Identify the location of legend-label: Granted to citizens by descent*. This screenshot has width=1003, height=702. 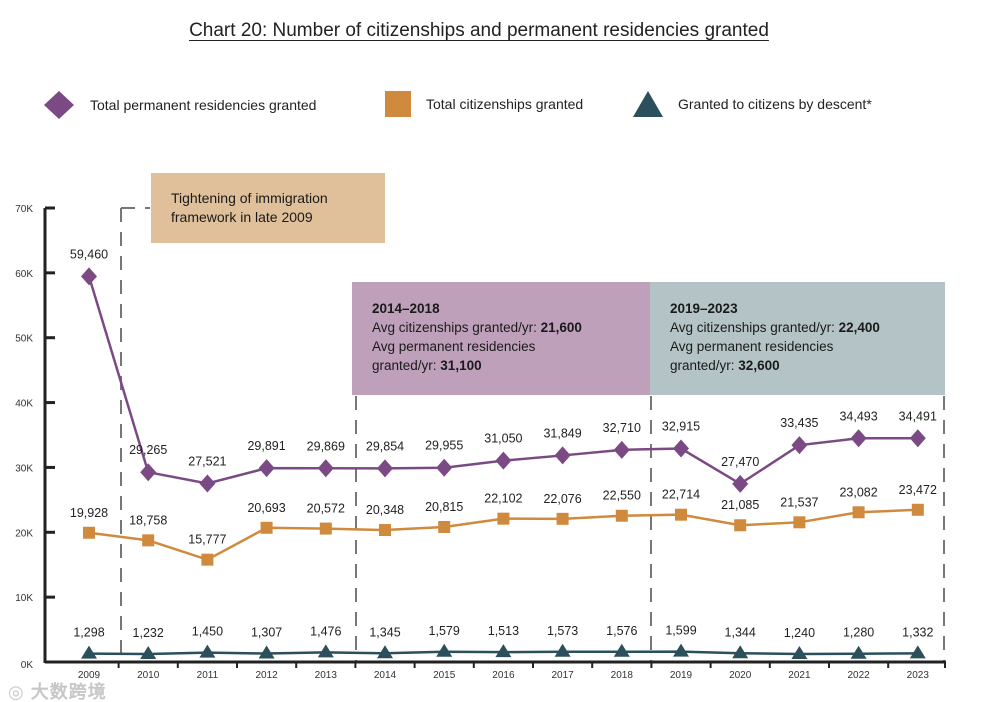
(775, 104).